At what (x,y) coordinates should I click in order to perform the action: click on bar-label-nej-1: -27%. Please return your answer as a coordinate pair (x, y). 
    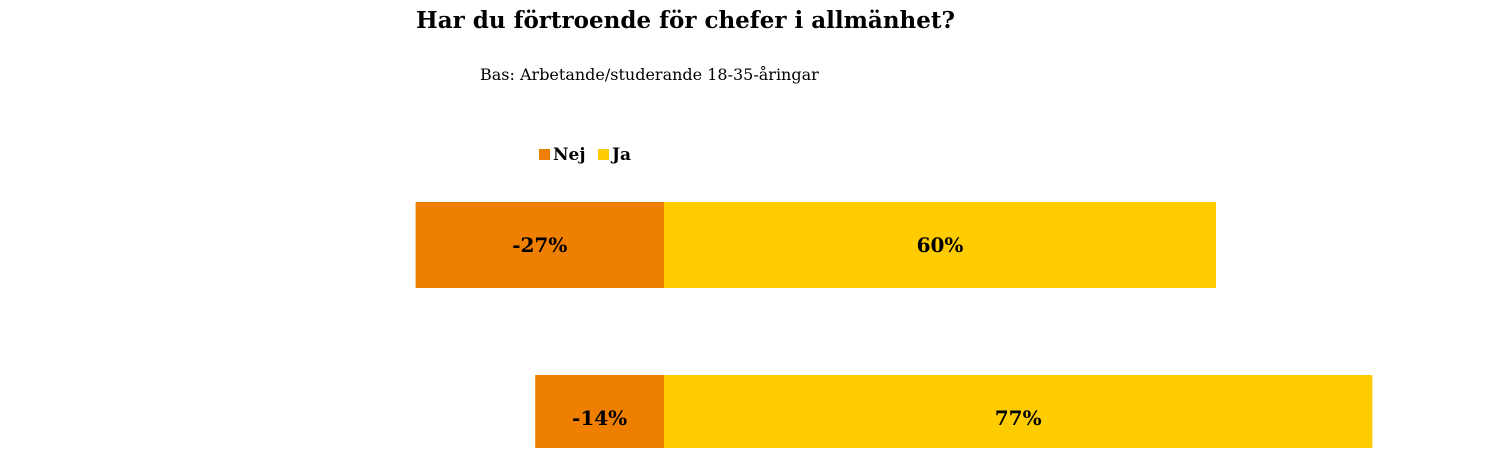
    Looking at the image, I should click on (539, 245).